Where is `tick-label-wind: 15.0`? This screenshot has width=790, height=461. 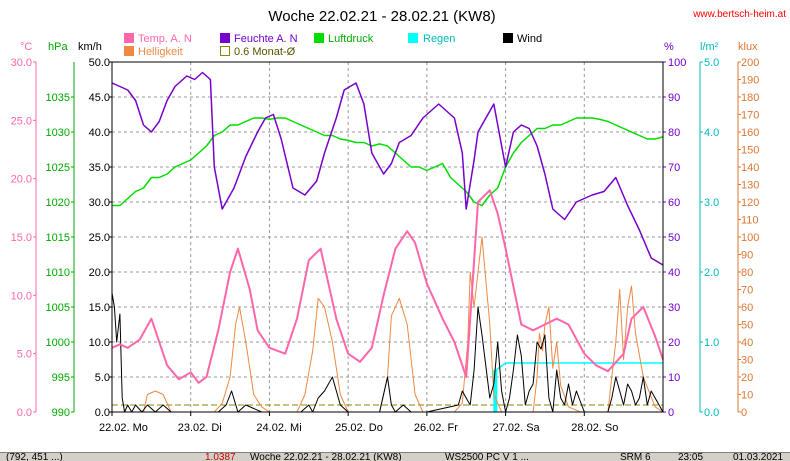
tick-label-wind: 15.0 is located at coordinates (99, 308).